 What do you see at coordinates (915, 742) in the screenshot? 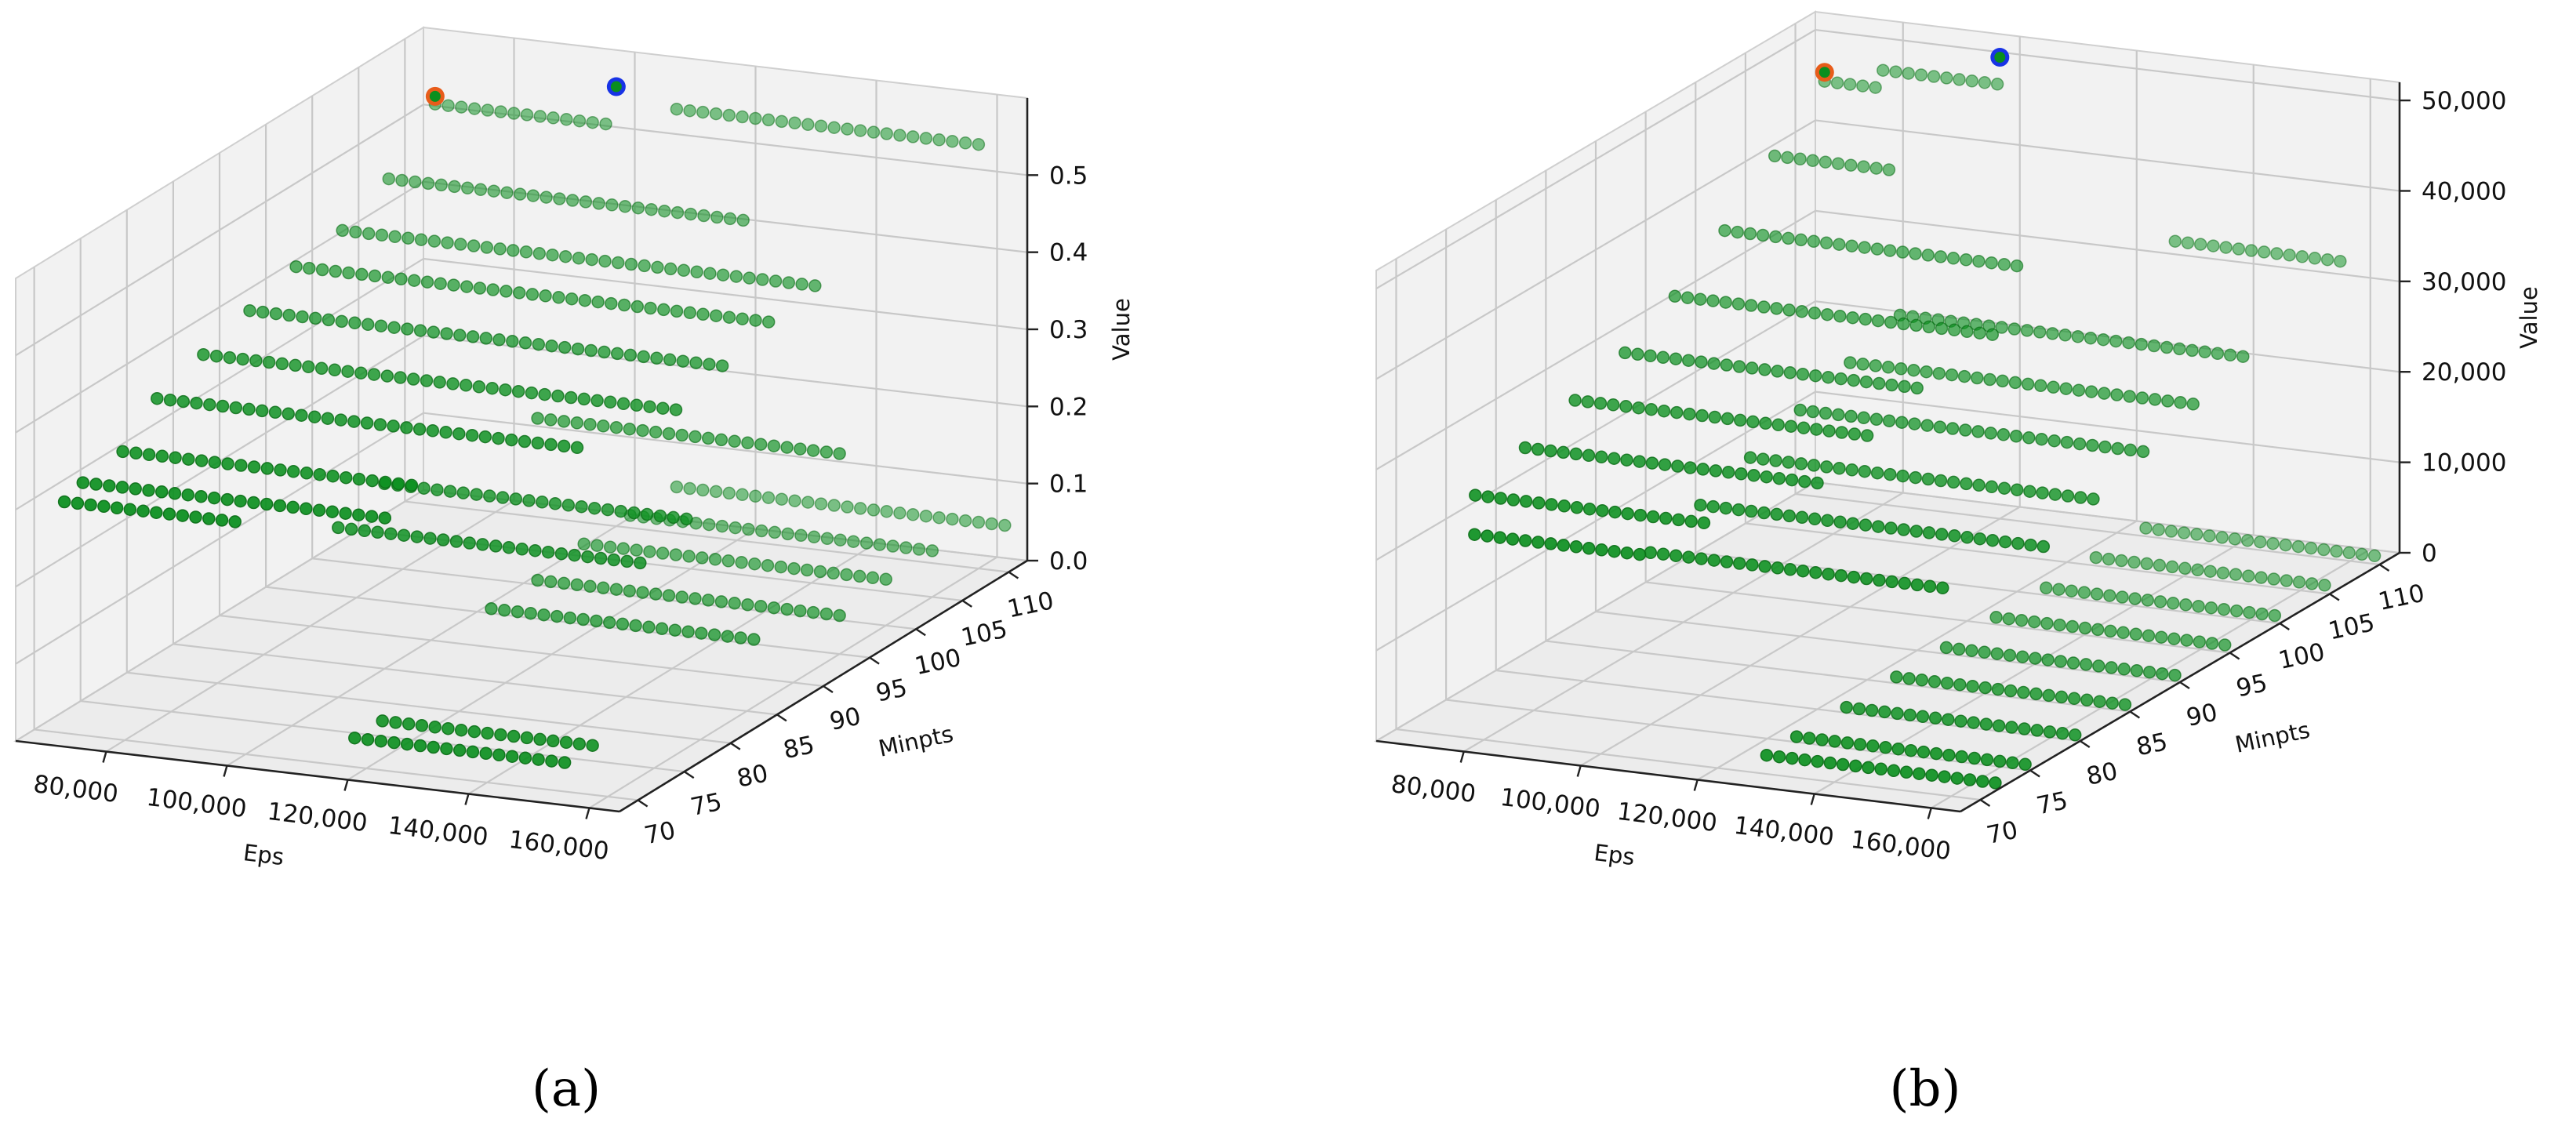
I see `minpts-axis-label: Minpts` at bounding box center [915, 742].